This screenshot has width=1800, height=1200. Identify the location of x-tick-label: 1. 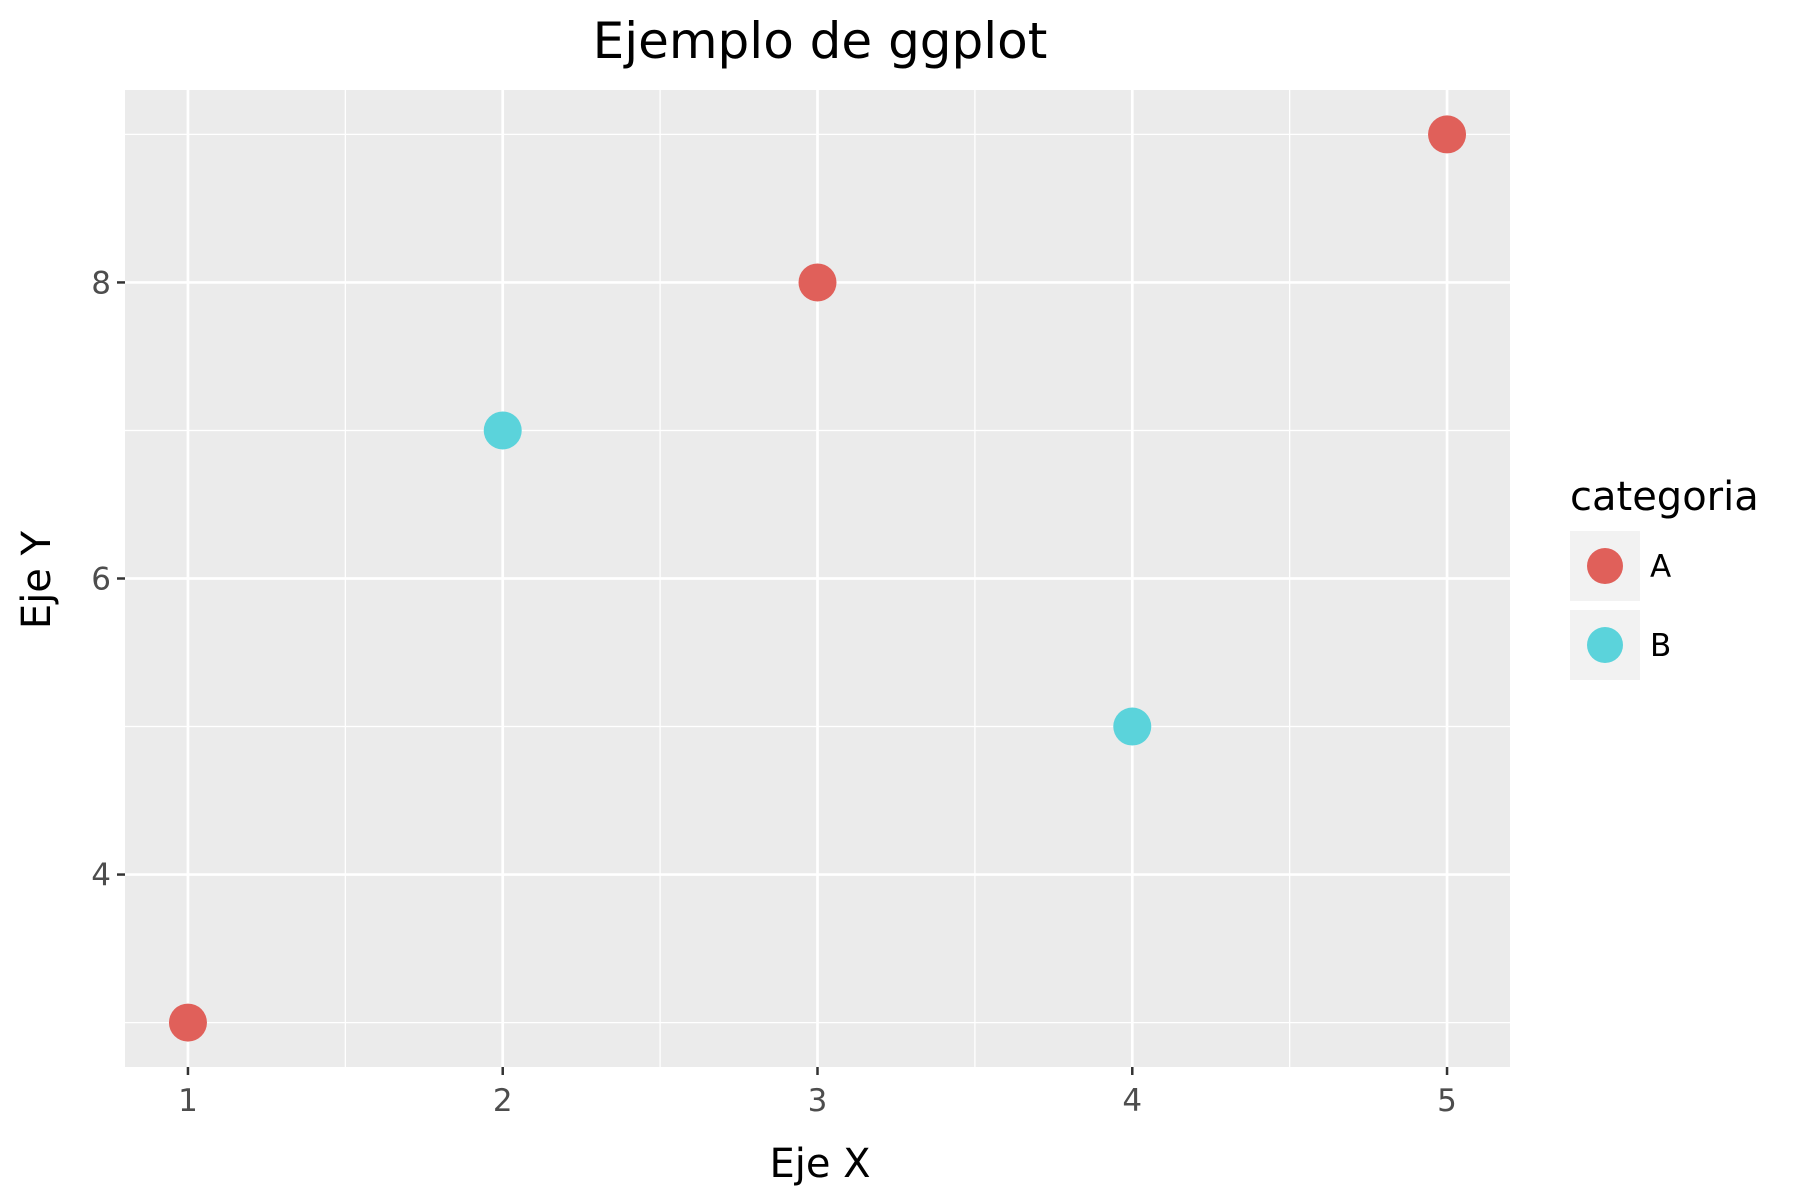
(188, 1101).